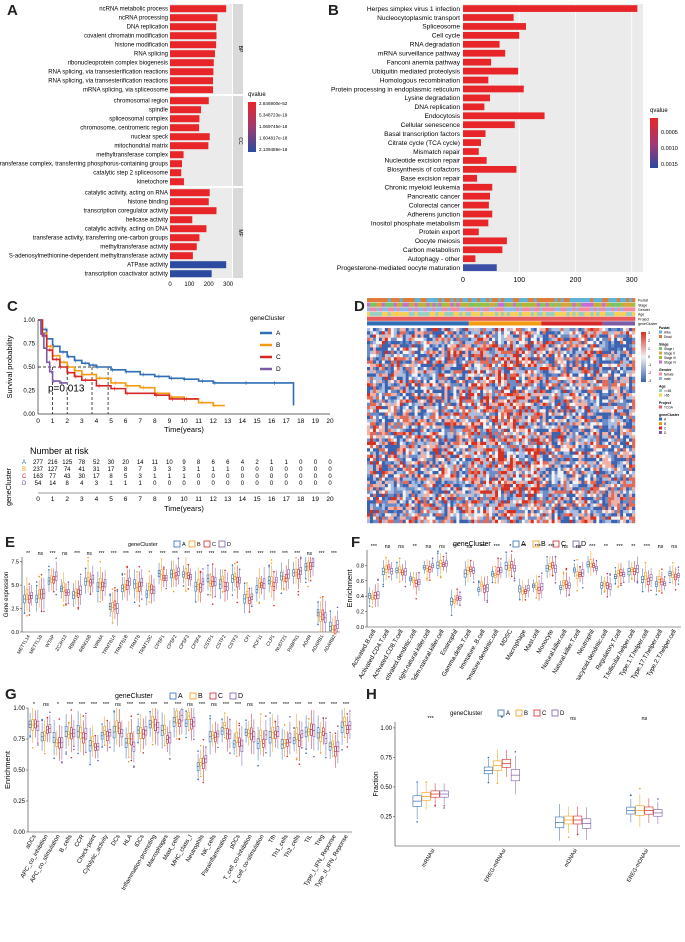 Image resolution: width=685 pixels, height=942 pixels. What do you see at coordinates (278, 333) in the screenshot?
I see `legend-label: A` at bounding box center [278, 333].